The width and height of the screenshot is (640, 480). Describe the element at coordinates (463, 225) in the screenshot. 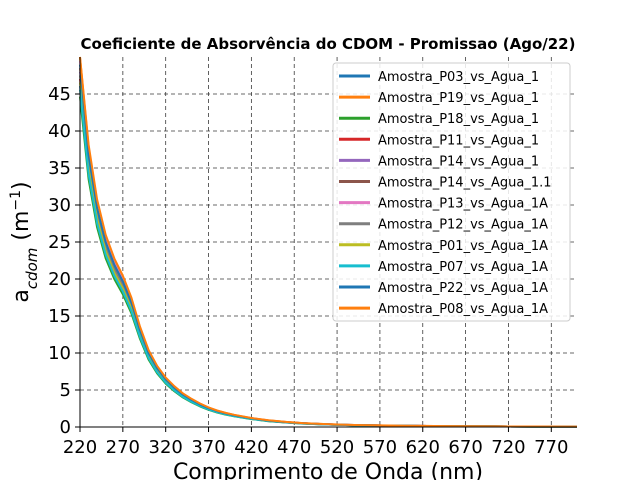

I see `legend-label: Amostra_P12_vs_Agua_1A` at that location.